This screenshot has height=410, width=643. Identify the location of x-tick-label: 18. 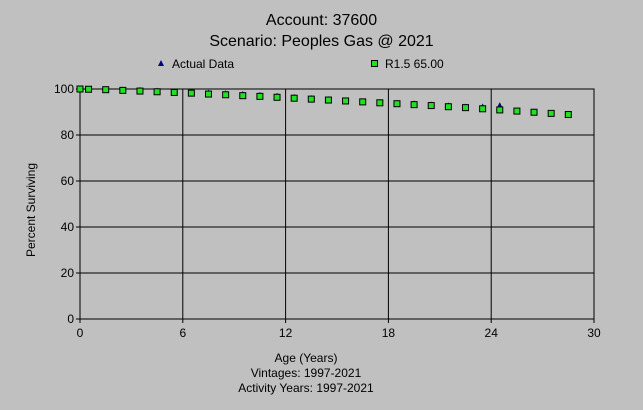
(389, 333).